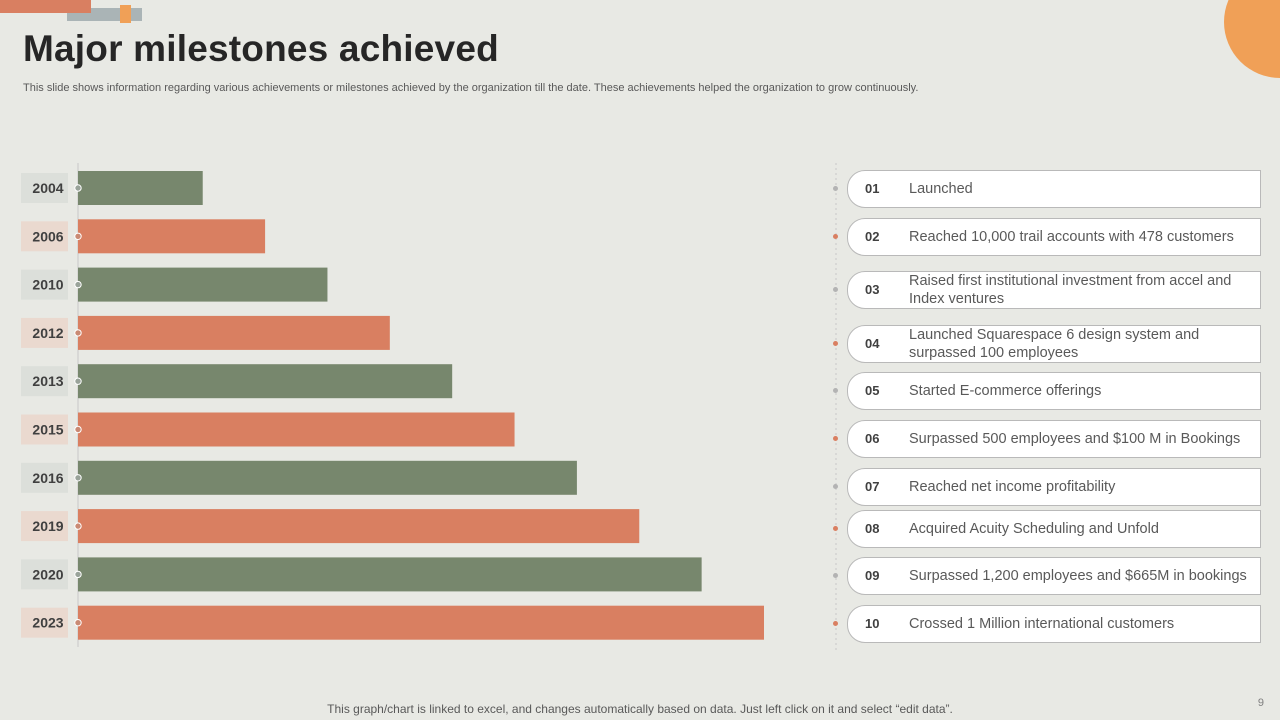 This screenshot has height=720, width=1280. I want to click on milestone-number: 07, so click(872, 486).